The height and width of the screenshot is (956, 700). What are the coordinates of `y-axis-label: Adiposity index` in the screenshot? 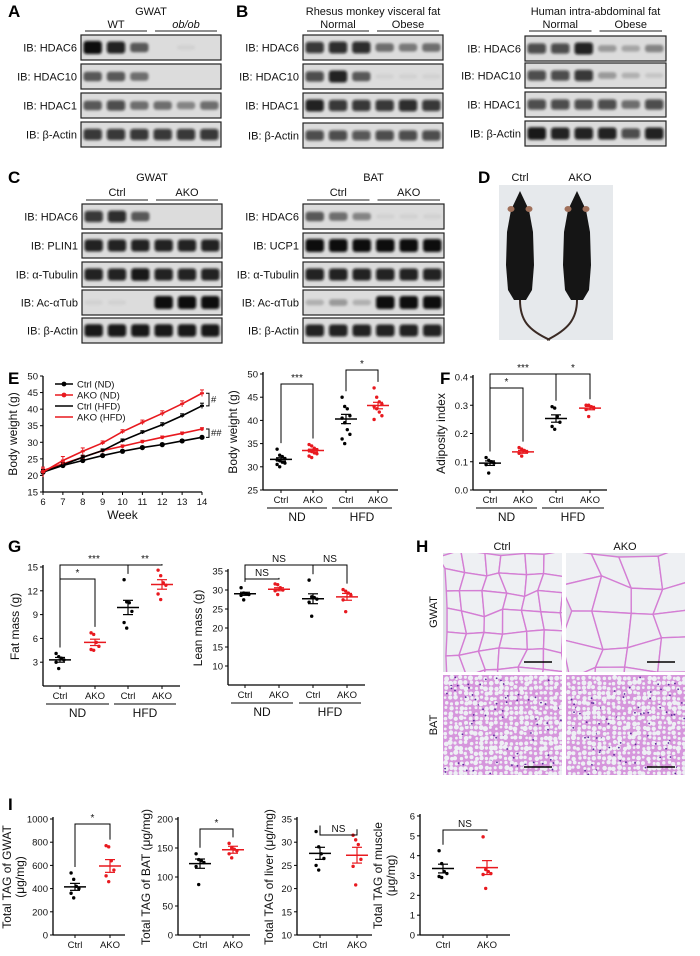 It's located at (441, 433).